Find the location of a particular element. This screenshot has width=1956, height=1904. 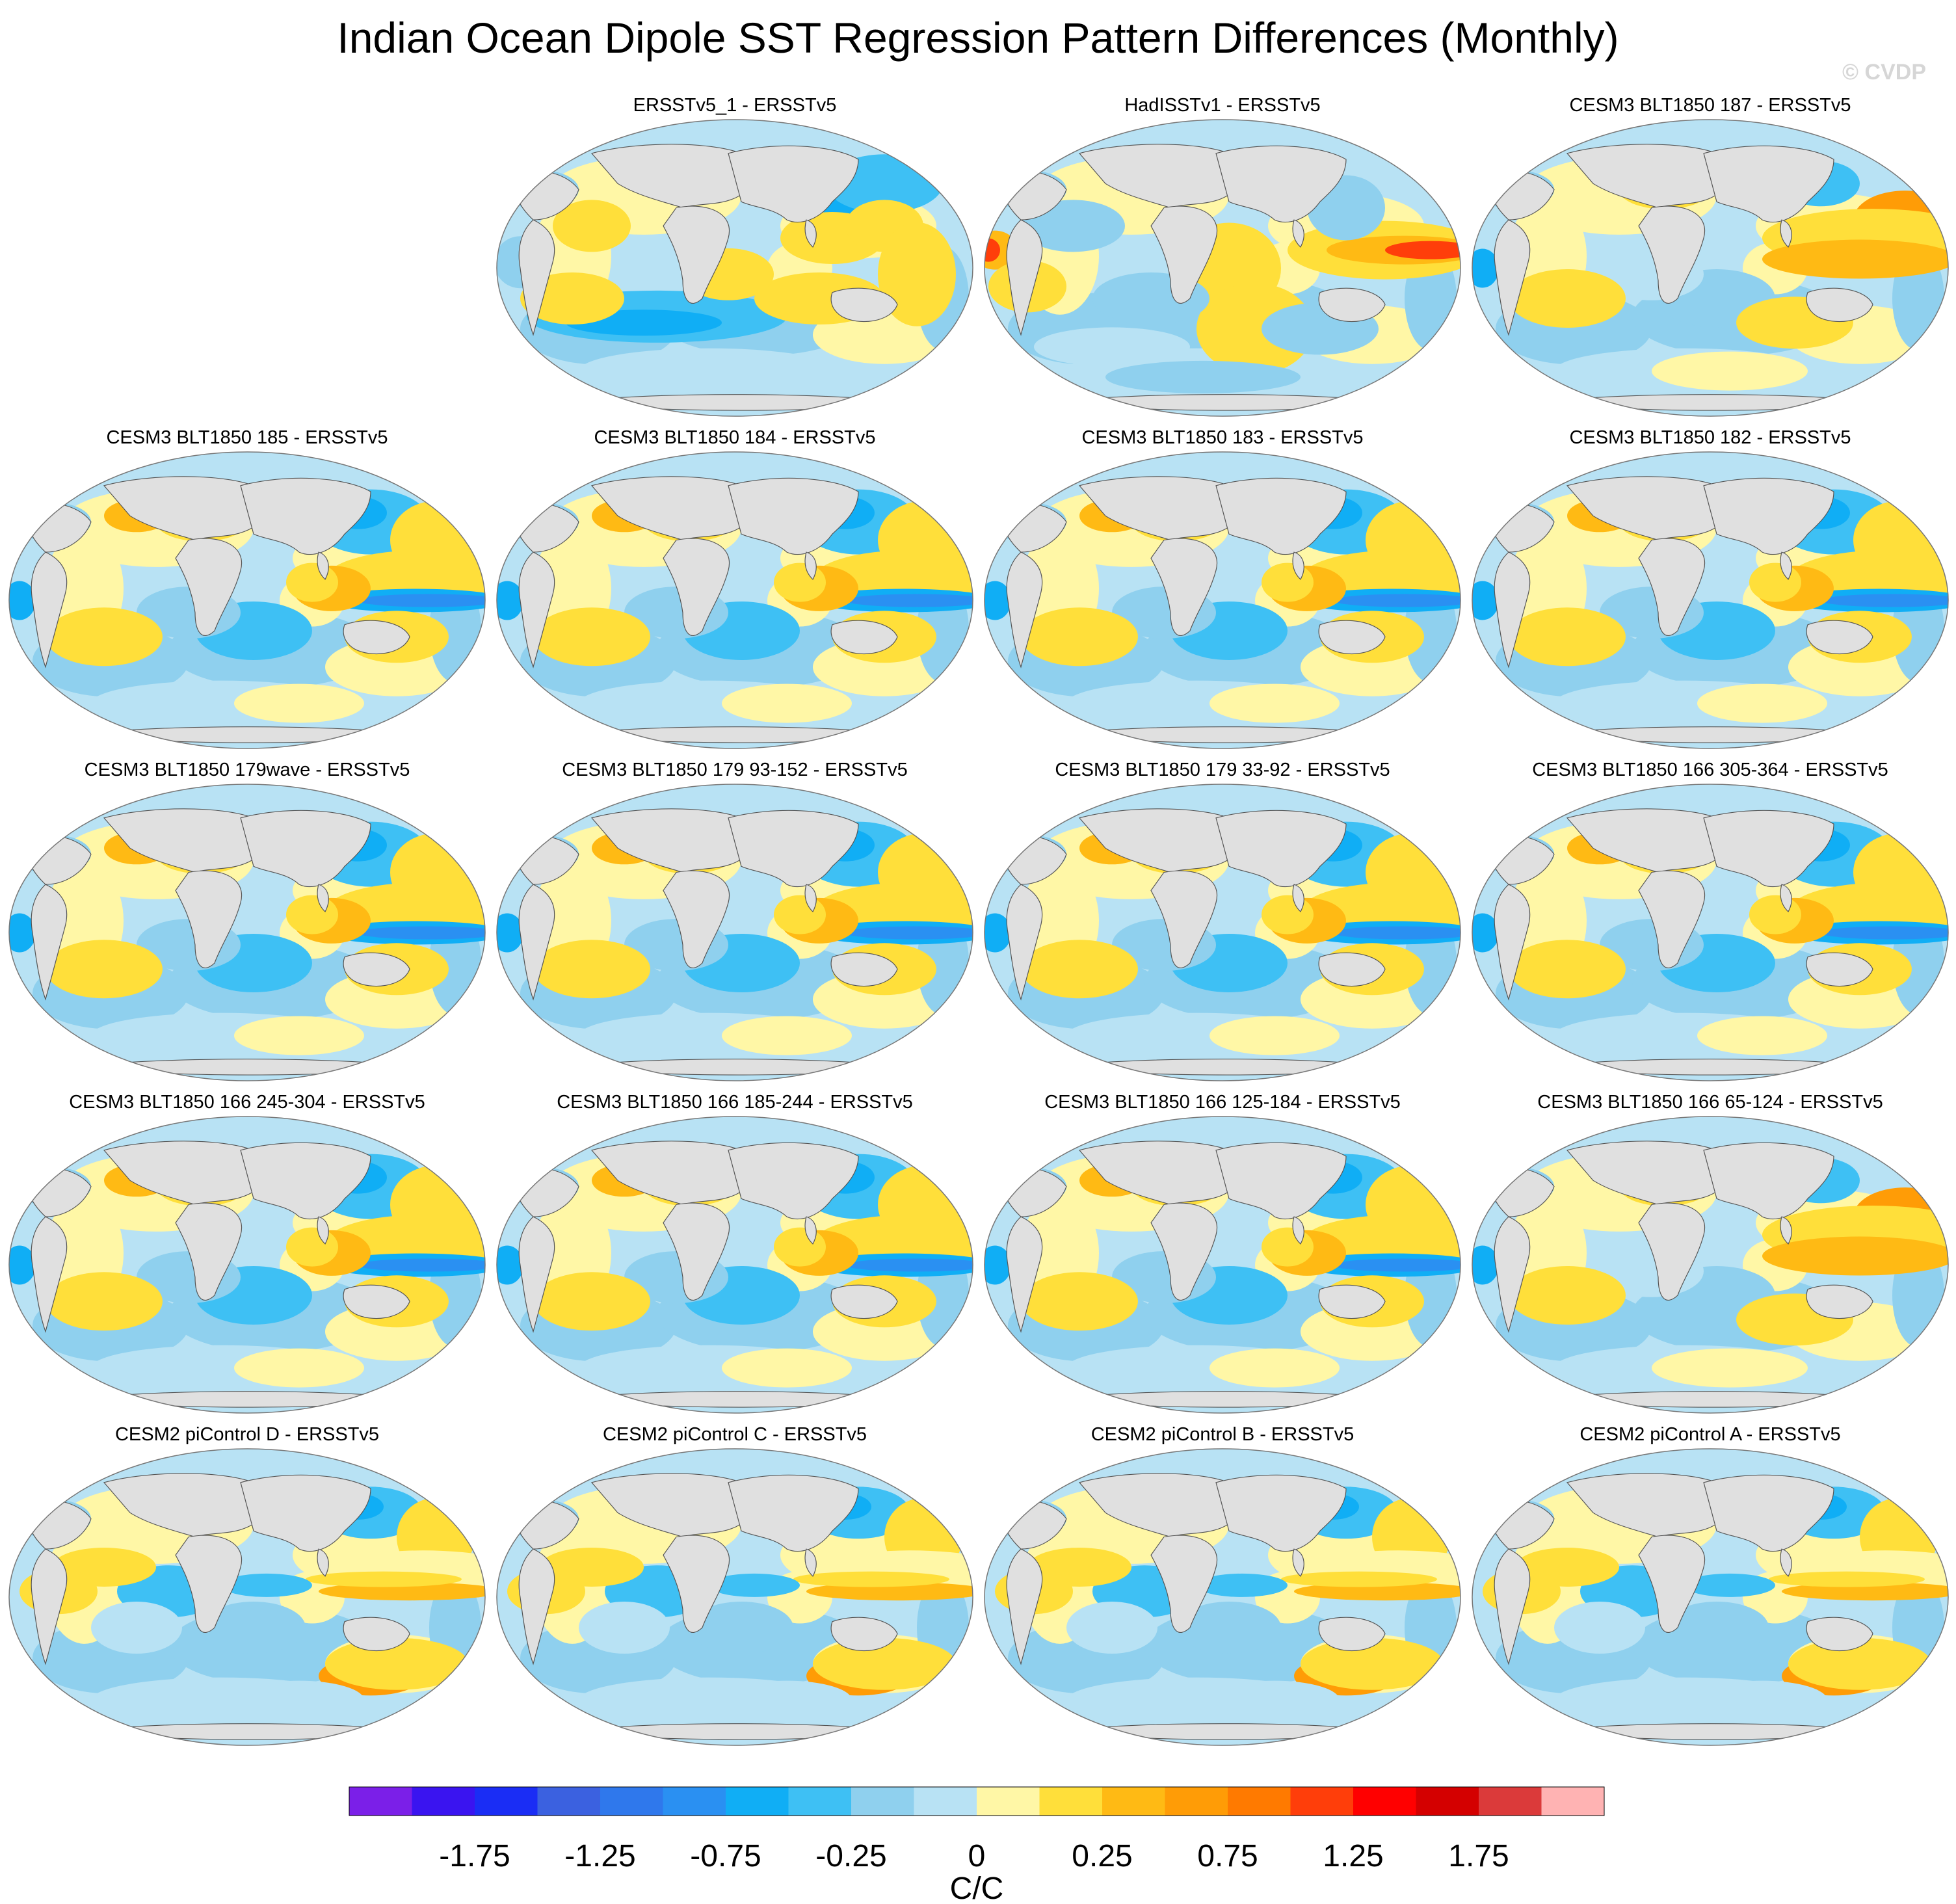

map-panel: CESM3 BLT1850 166 65-124 - ERSSTv5 is located at coordinates (1710, 1253).